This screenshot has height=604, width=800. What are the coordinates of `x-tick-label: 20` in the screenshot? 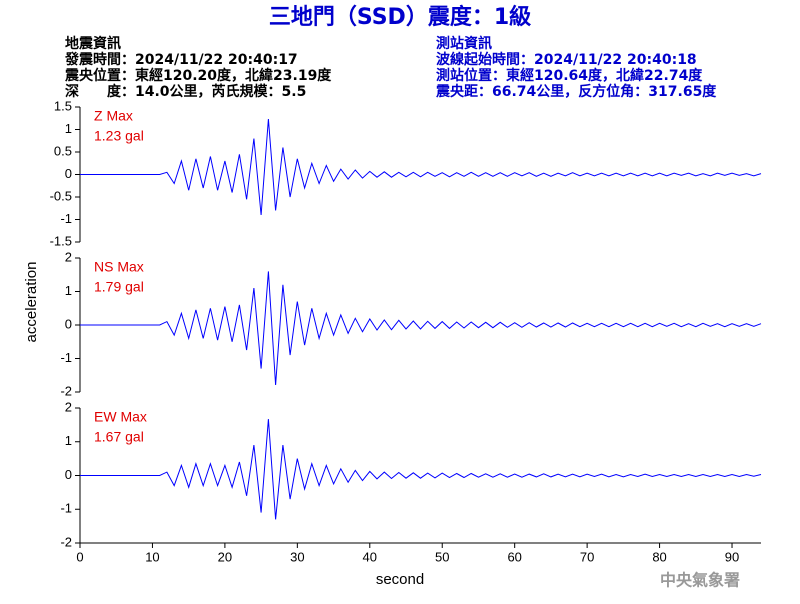 It's located at (225, 556).